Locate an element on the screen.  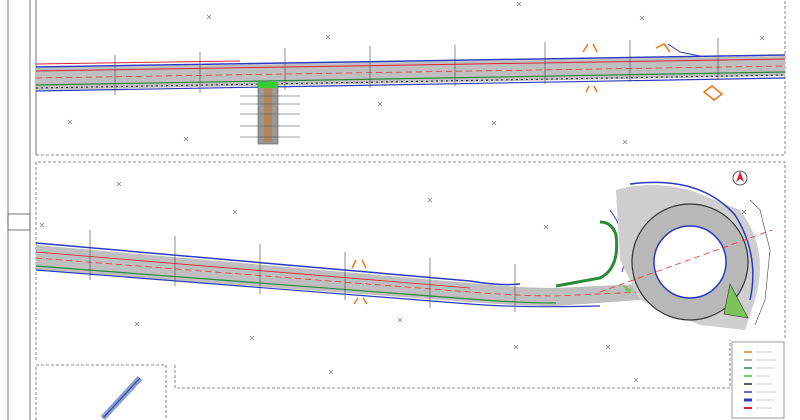
legend-text-lines is located at coordinates (766, 380).